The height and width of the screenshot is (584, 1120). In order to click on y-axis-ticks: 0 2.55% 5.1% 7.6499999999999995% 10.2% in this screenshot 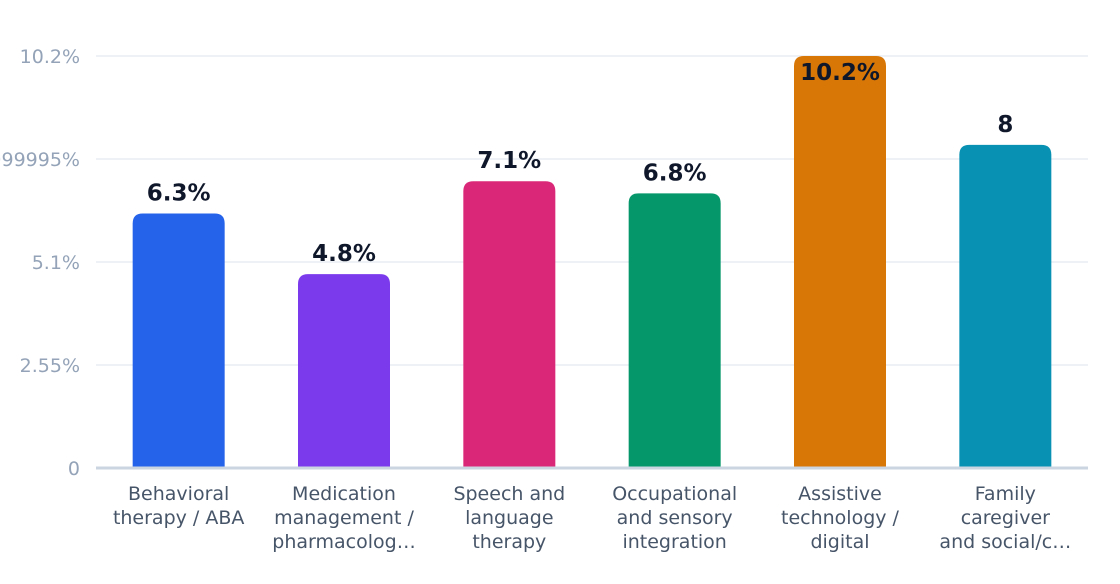, I will do `click(40, 263)`.